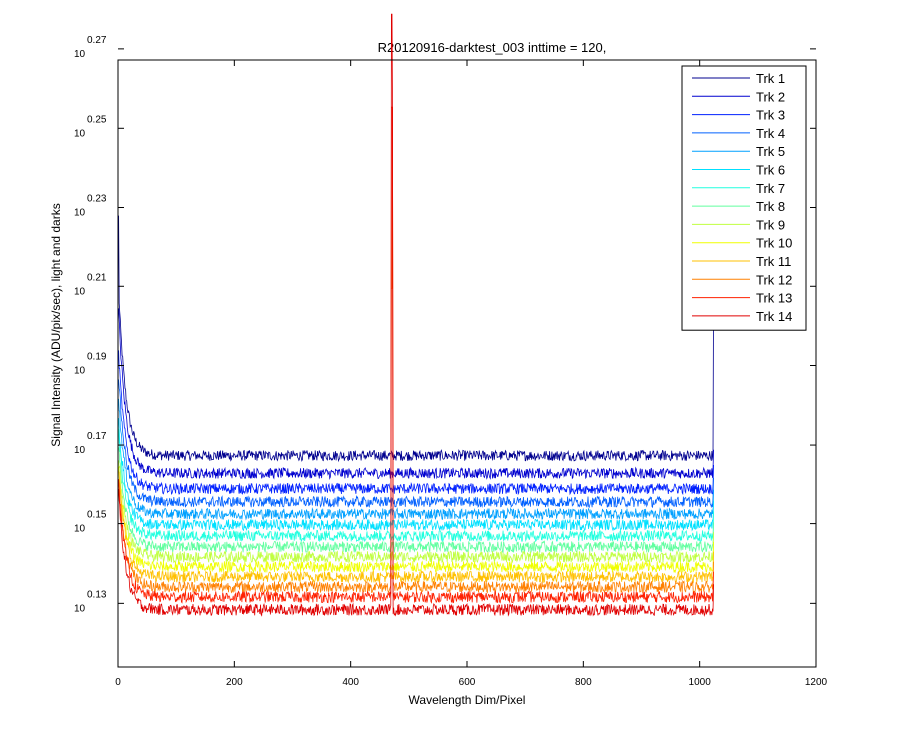 This screenshot has width=900, height=750. I want to click on x-tick-label: 200, so click(234, 682).